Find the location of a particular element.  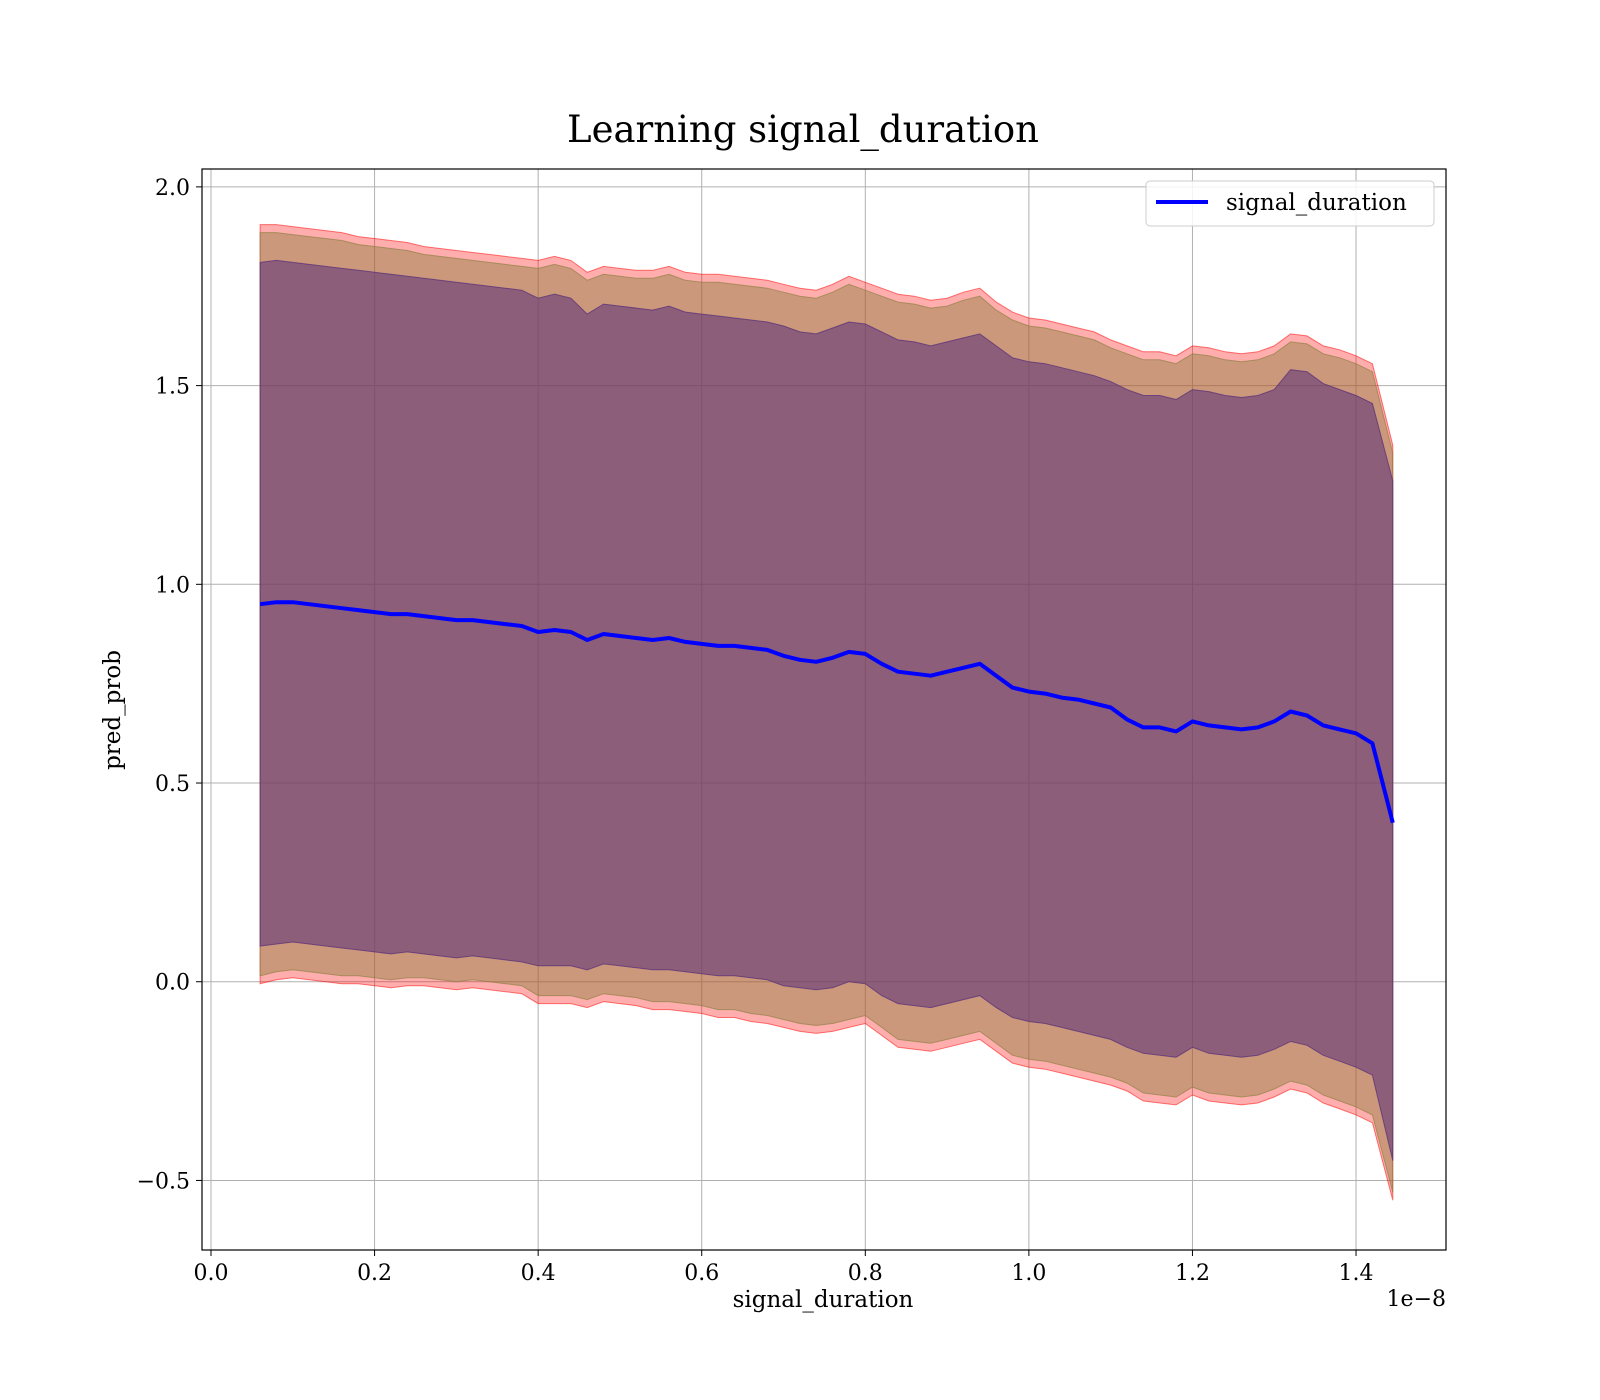

y-tick-label: 0.0 is located at coordinates (172, 983).